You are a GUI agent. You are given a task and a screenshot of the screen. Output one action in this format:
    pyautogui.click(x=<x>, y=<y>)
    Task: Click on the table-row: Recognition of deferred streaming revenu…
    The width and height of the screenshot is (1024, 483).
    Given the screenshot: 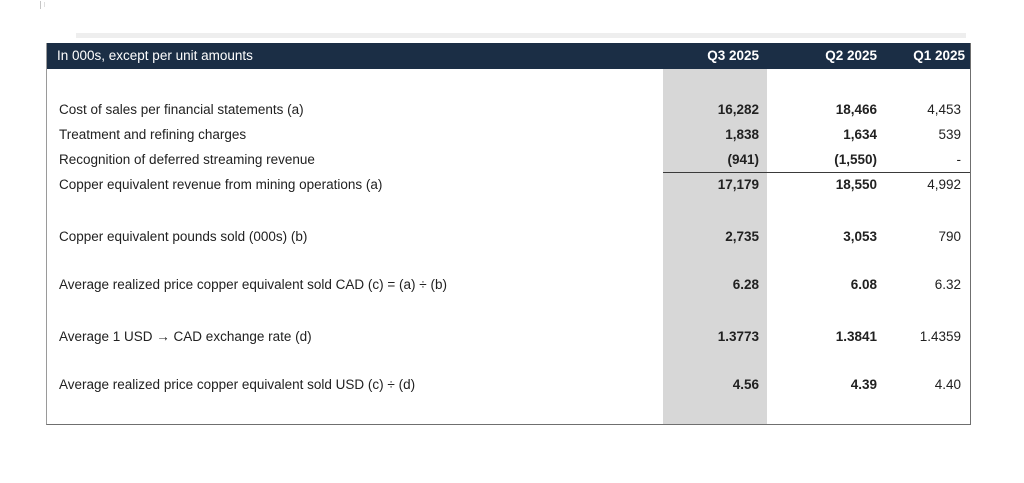 What is the action you would take?
    pyautogui.click(x=508, y=160)
    